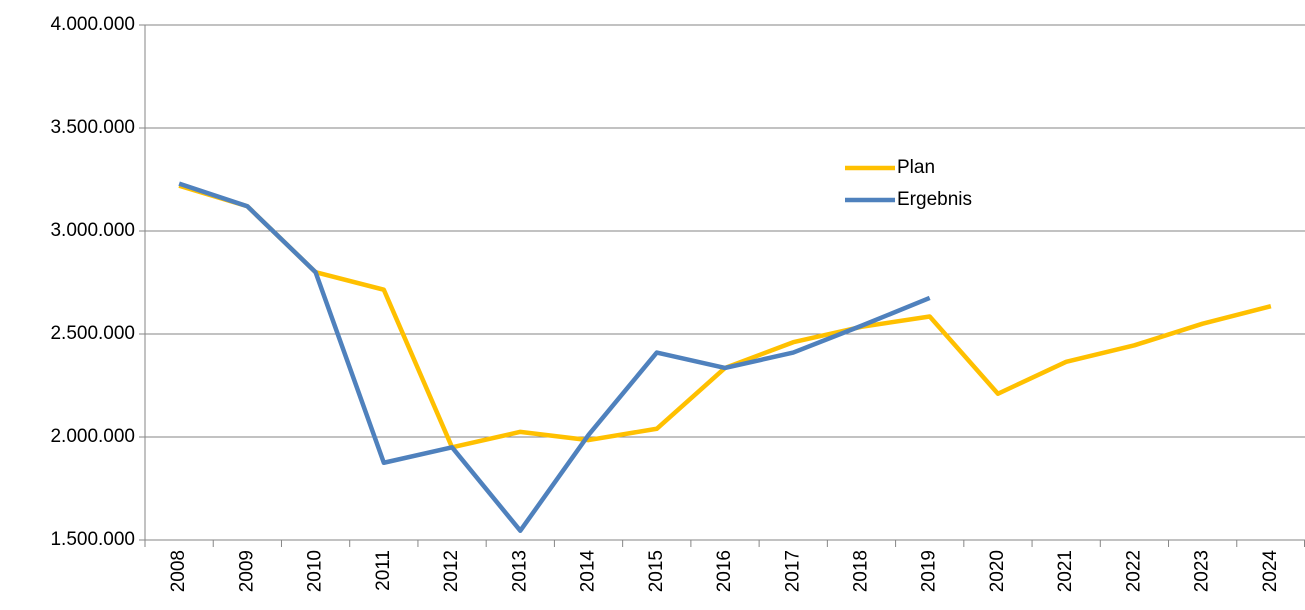 This screenshot has height=610, width=1305. I want to click on x-tick-label: 2019, so click(929, 571).